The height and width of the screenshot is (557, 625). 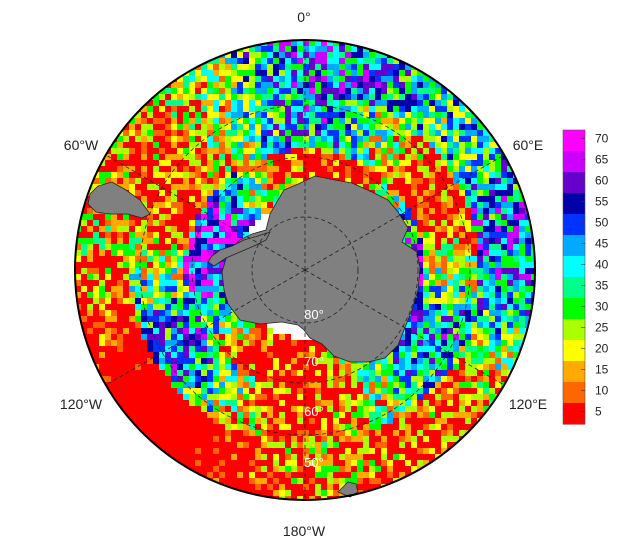 I want to click on antarctica-land, so click(x=321, y=269).